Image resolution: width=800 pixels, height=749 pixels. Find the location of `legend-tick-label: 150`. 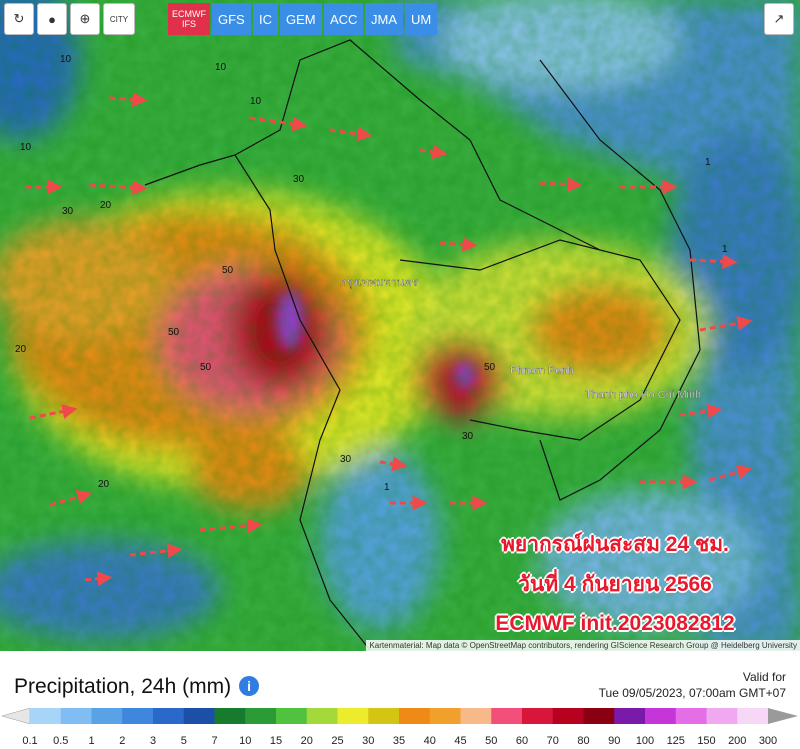

legend-tick-label: 150 is located at coordinates (706, 741).